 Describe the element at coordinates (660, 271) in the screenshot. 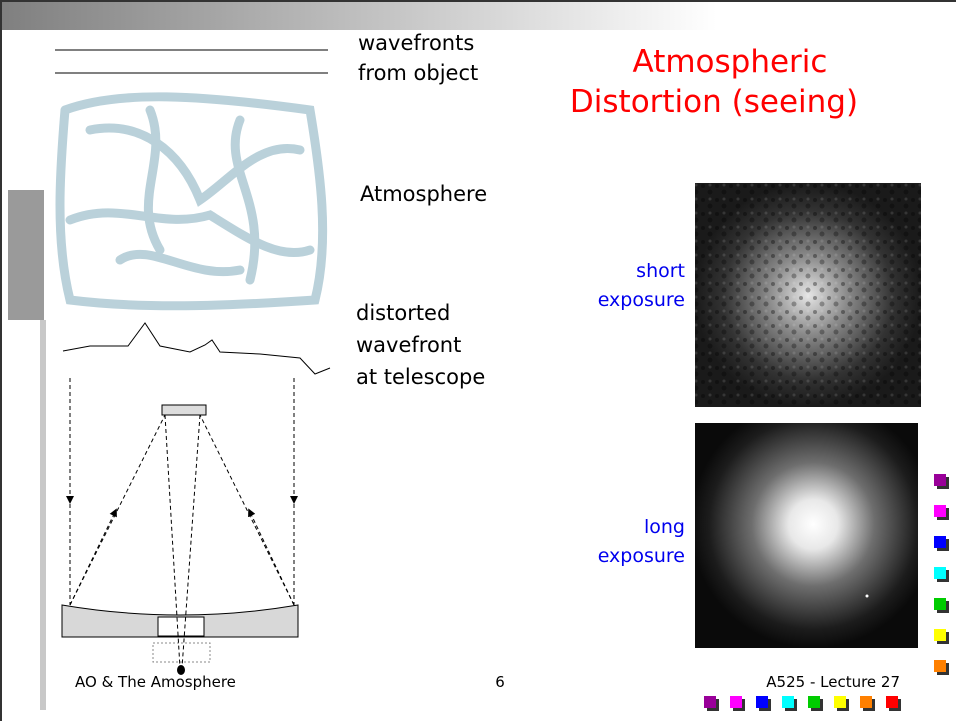

I see `label: short` at that location.